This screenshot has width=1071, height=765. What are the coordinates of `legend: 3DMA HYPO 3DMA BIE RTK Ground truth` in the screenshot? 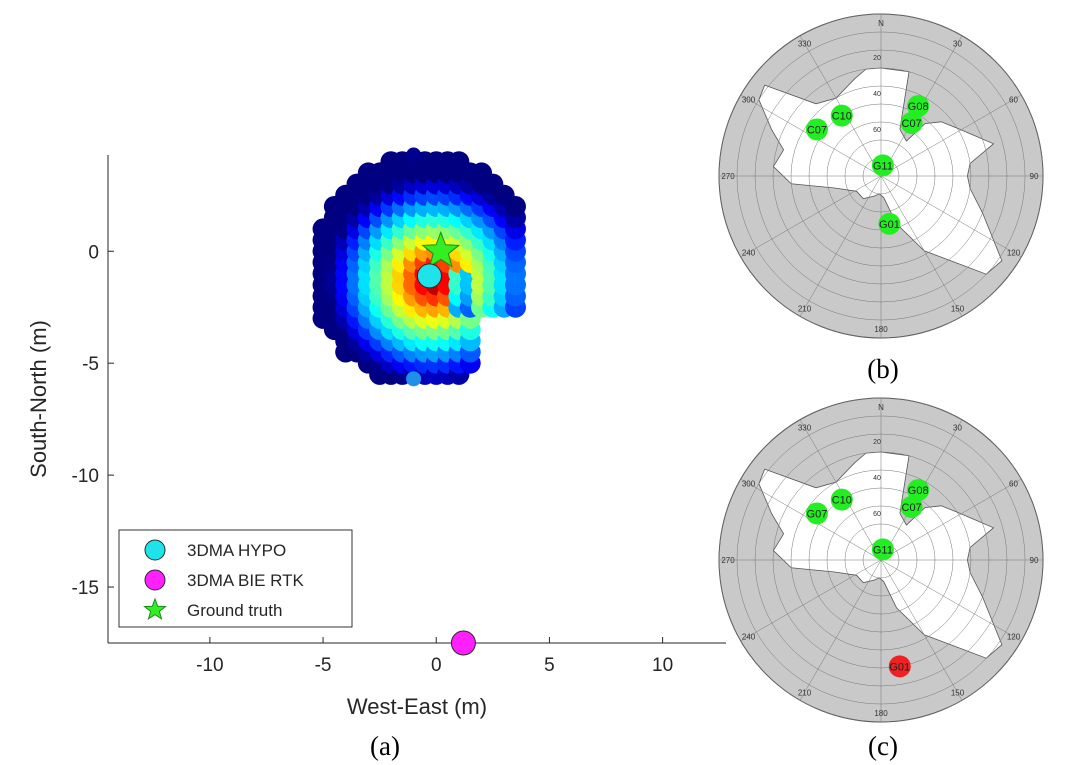 It's located at (235, 578).